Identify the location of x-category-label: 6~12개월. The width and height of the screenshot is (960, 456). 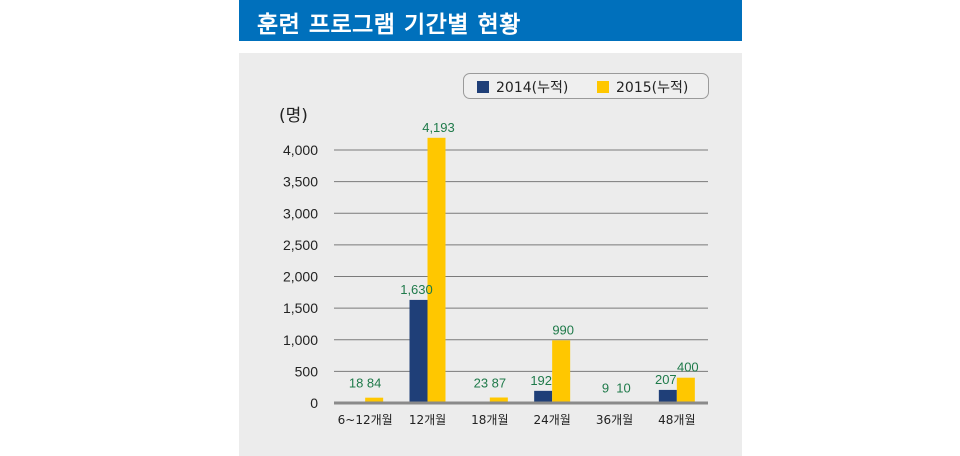
(365, 420).